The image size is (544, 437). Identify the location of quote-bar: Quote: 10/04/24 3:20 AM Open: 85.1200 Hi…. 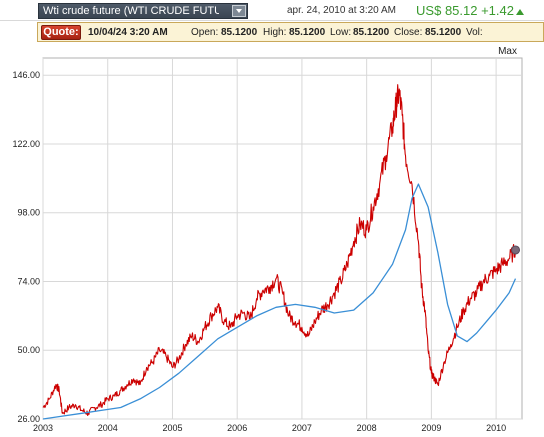
(290, 32).